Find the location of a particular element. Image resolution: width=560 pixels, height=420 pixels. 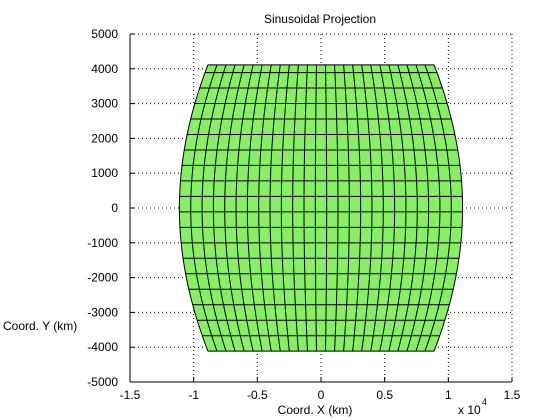

y-tick-label: 3000 is located at coordinates (104, 104).